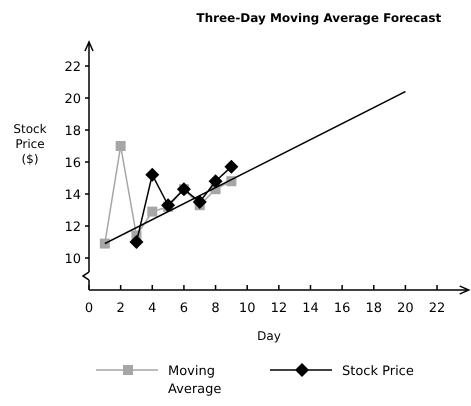 Image resolution: width=471 pixels, height=406 pixels. I want to click on x-tick-label: 10, so click(247, 308).